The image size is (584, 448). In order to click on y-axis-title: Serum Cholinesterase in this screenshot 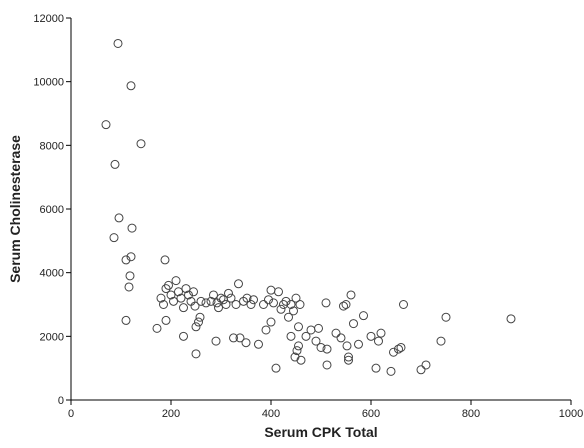, I will do `click(15, 209)`.